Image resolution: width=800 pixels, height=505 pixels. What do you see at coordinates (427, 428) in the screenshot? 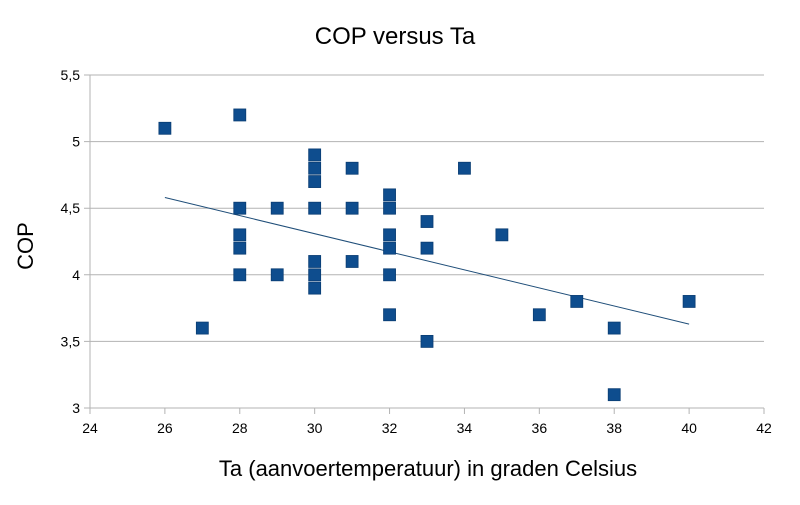
I see `x-axis-tick-labels: 24 26 28 30 32 34 36 38 40 42` at bounding box center [427, 428].